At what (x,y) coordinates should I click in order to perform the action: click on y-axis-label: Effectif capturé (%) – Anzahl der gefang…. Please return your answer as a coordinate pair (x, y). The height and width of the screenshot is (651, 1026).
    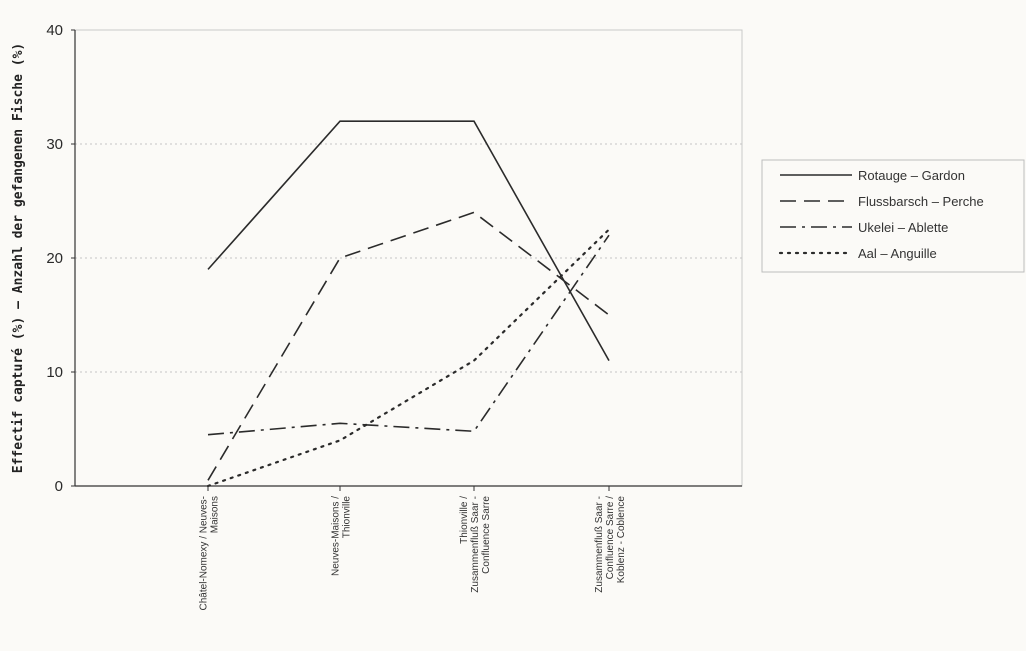
    Looking at the image, I should click on (18, 258).